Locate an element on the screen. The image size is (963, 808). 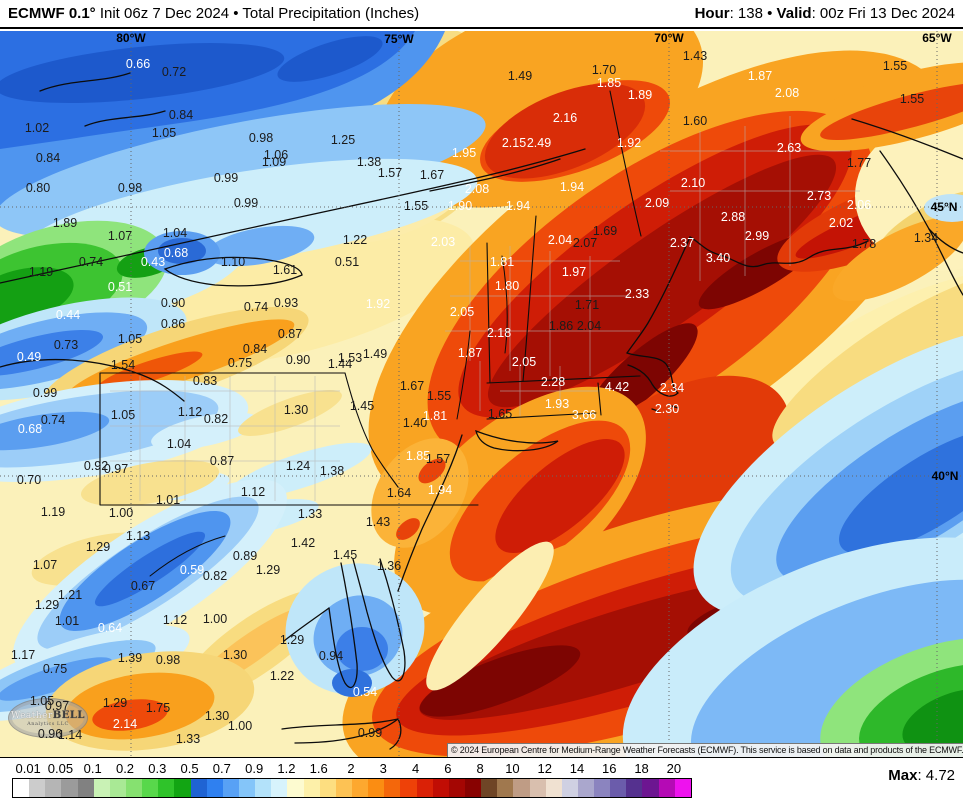
color-scale-tick: 2 is located at coordinates (351, 768).